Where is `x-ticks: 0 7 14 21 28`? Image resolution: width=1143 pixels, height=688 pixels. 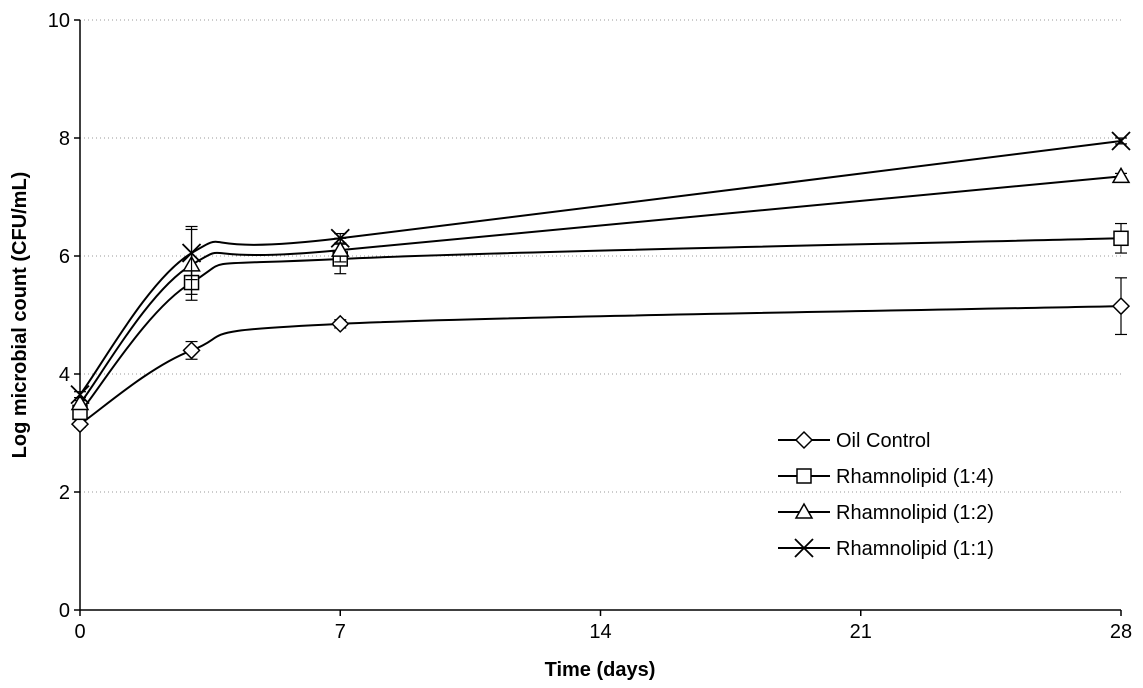 x-ticks: 0 7 14 21 28 is located at coordinates (603, 626).